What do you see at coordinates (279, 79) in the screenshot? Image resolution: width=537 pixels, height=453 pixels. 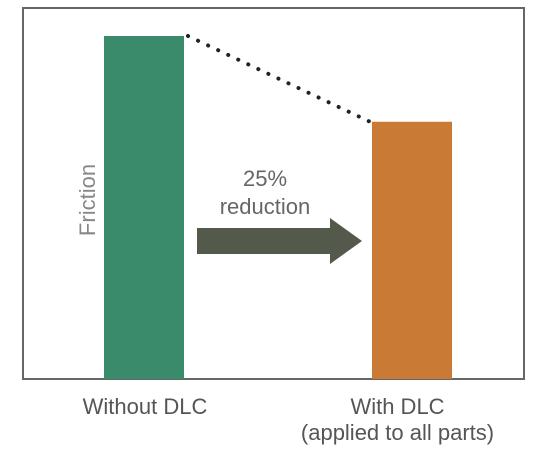 I see `dotted-connector` at bounding box center [279, 79].